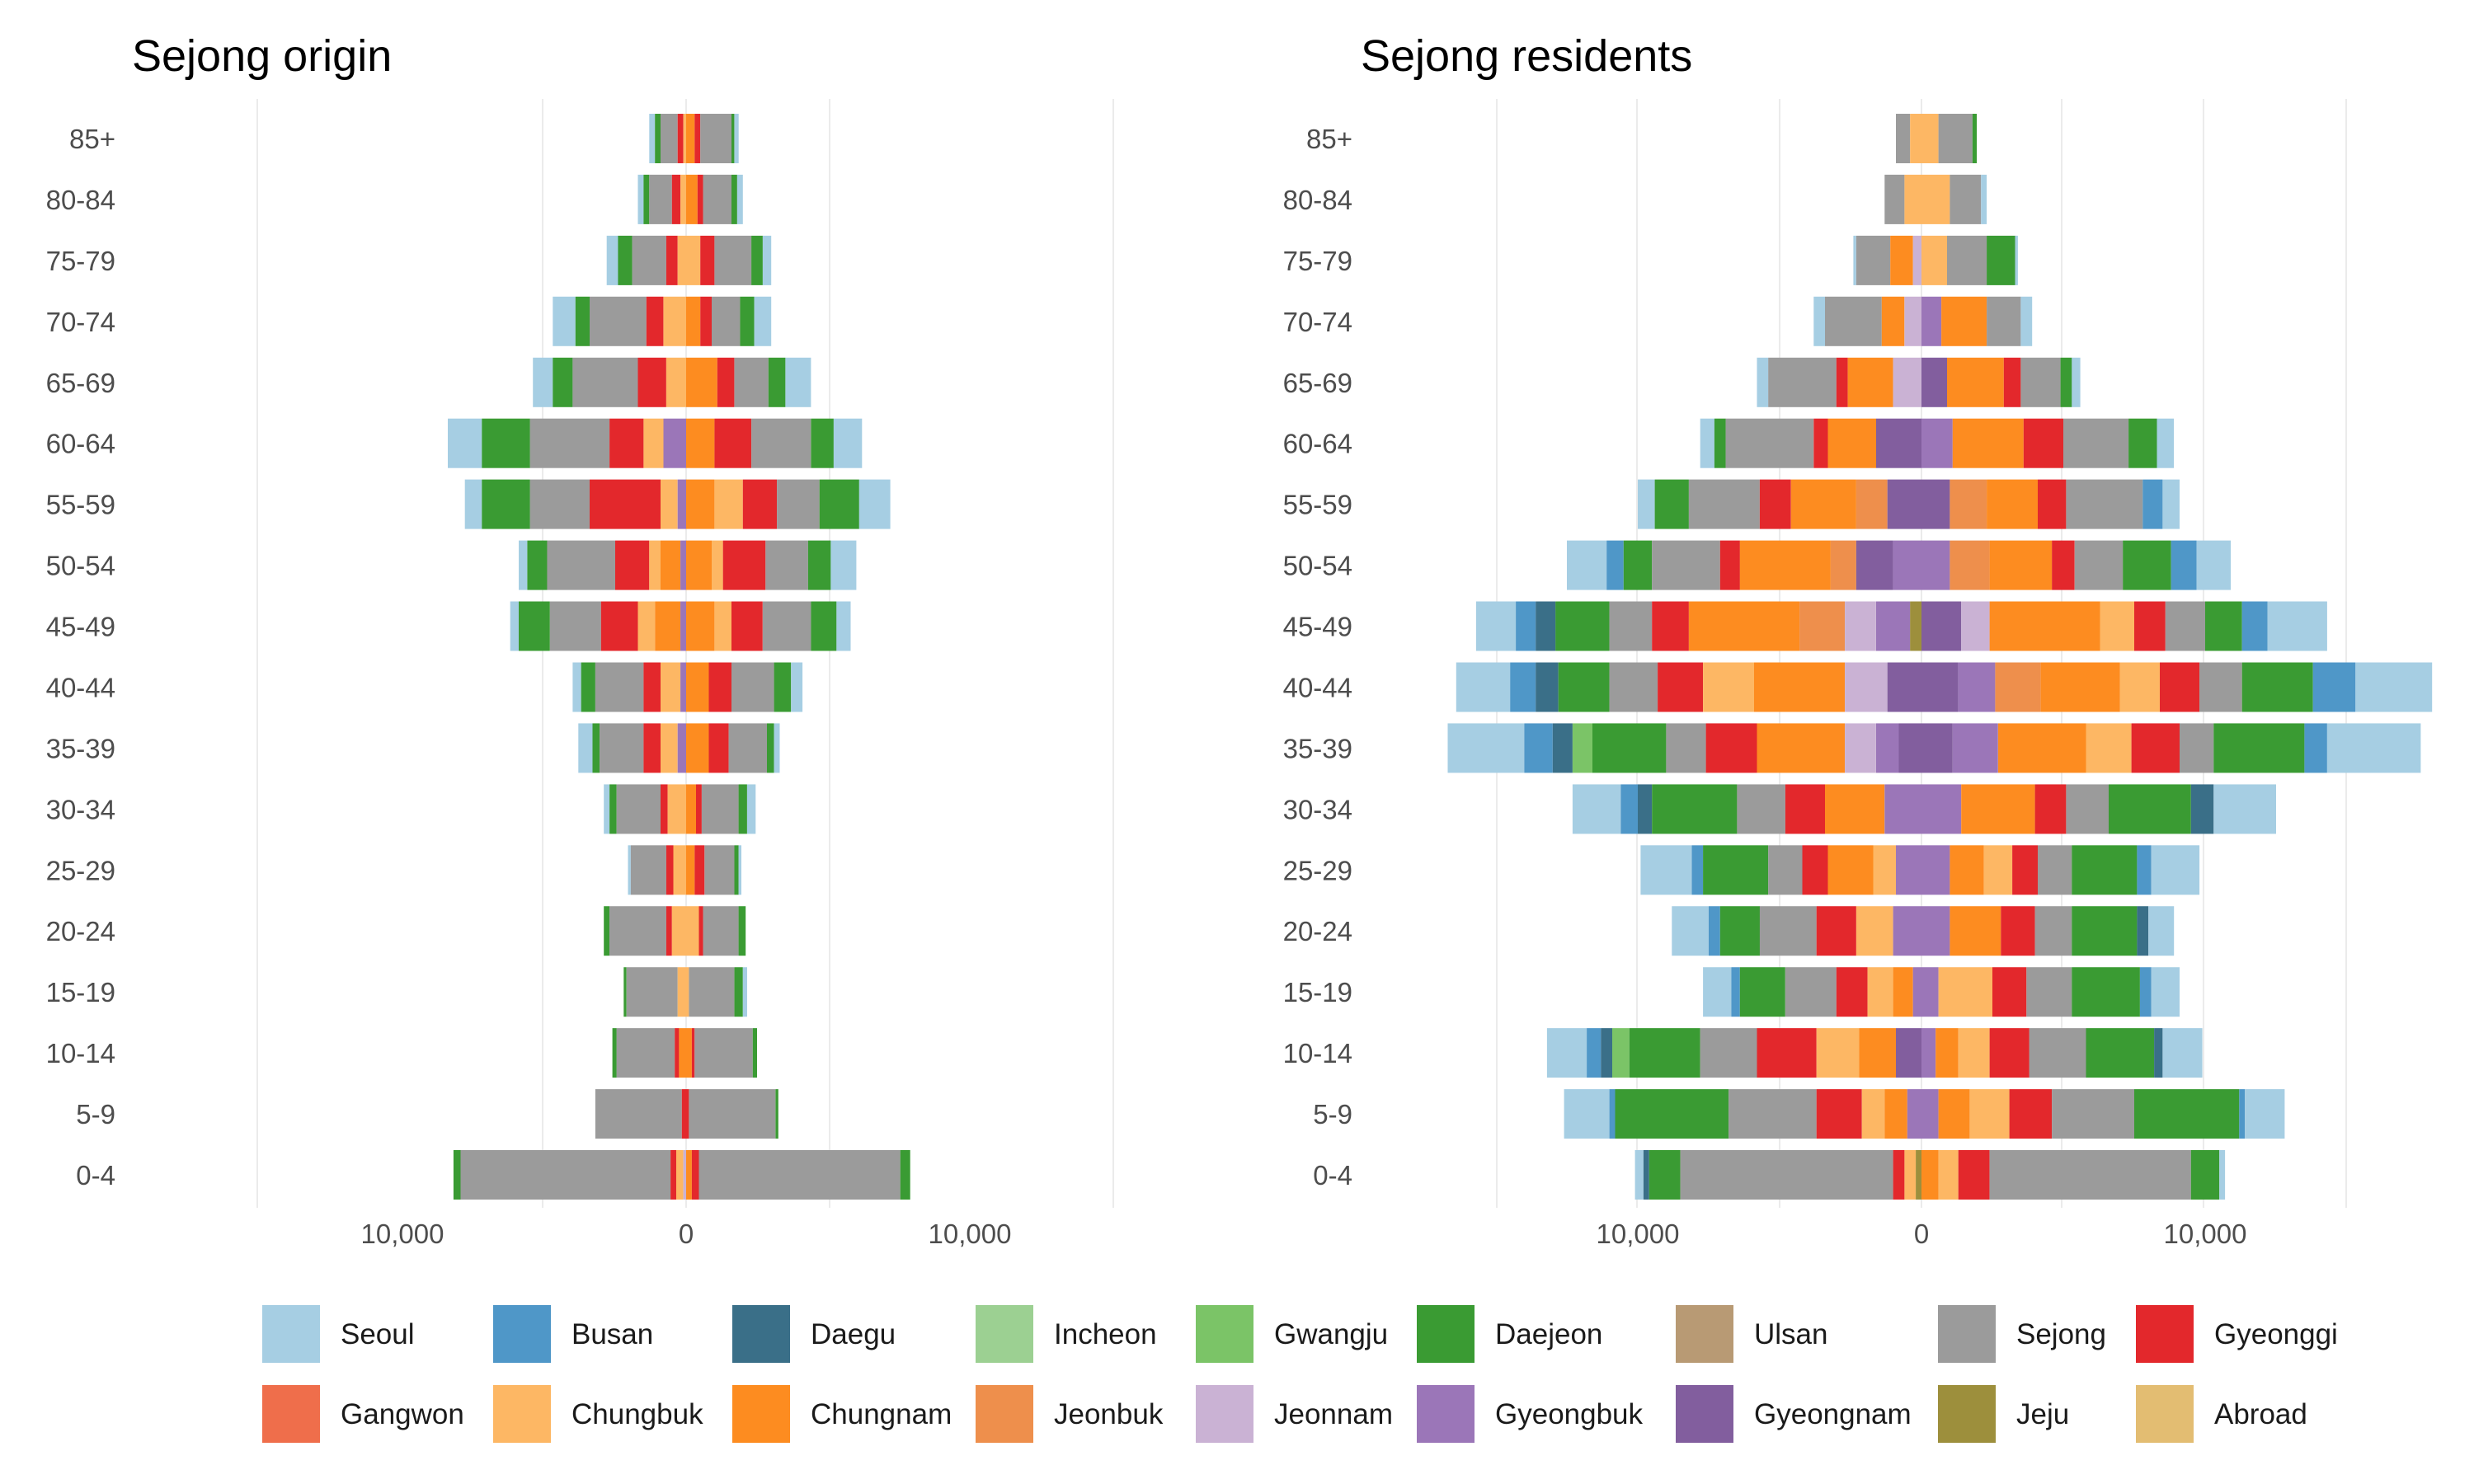 The width and height of the screenshot is (2474, 1484). Describe the element at coordinates (363, 1414) in the screenshot. I see `legend-item-gangwon: Gangwon` at that location.